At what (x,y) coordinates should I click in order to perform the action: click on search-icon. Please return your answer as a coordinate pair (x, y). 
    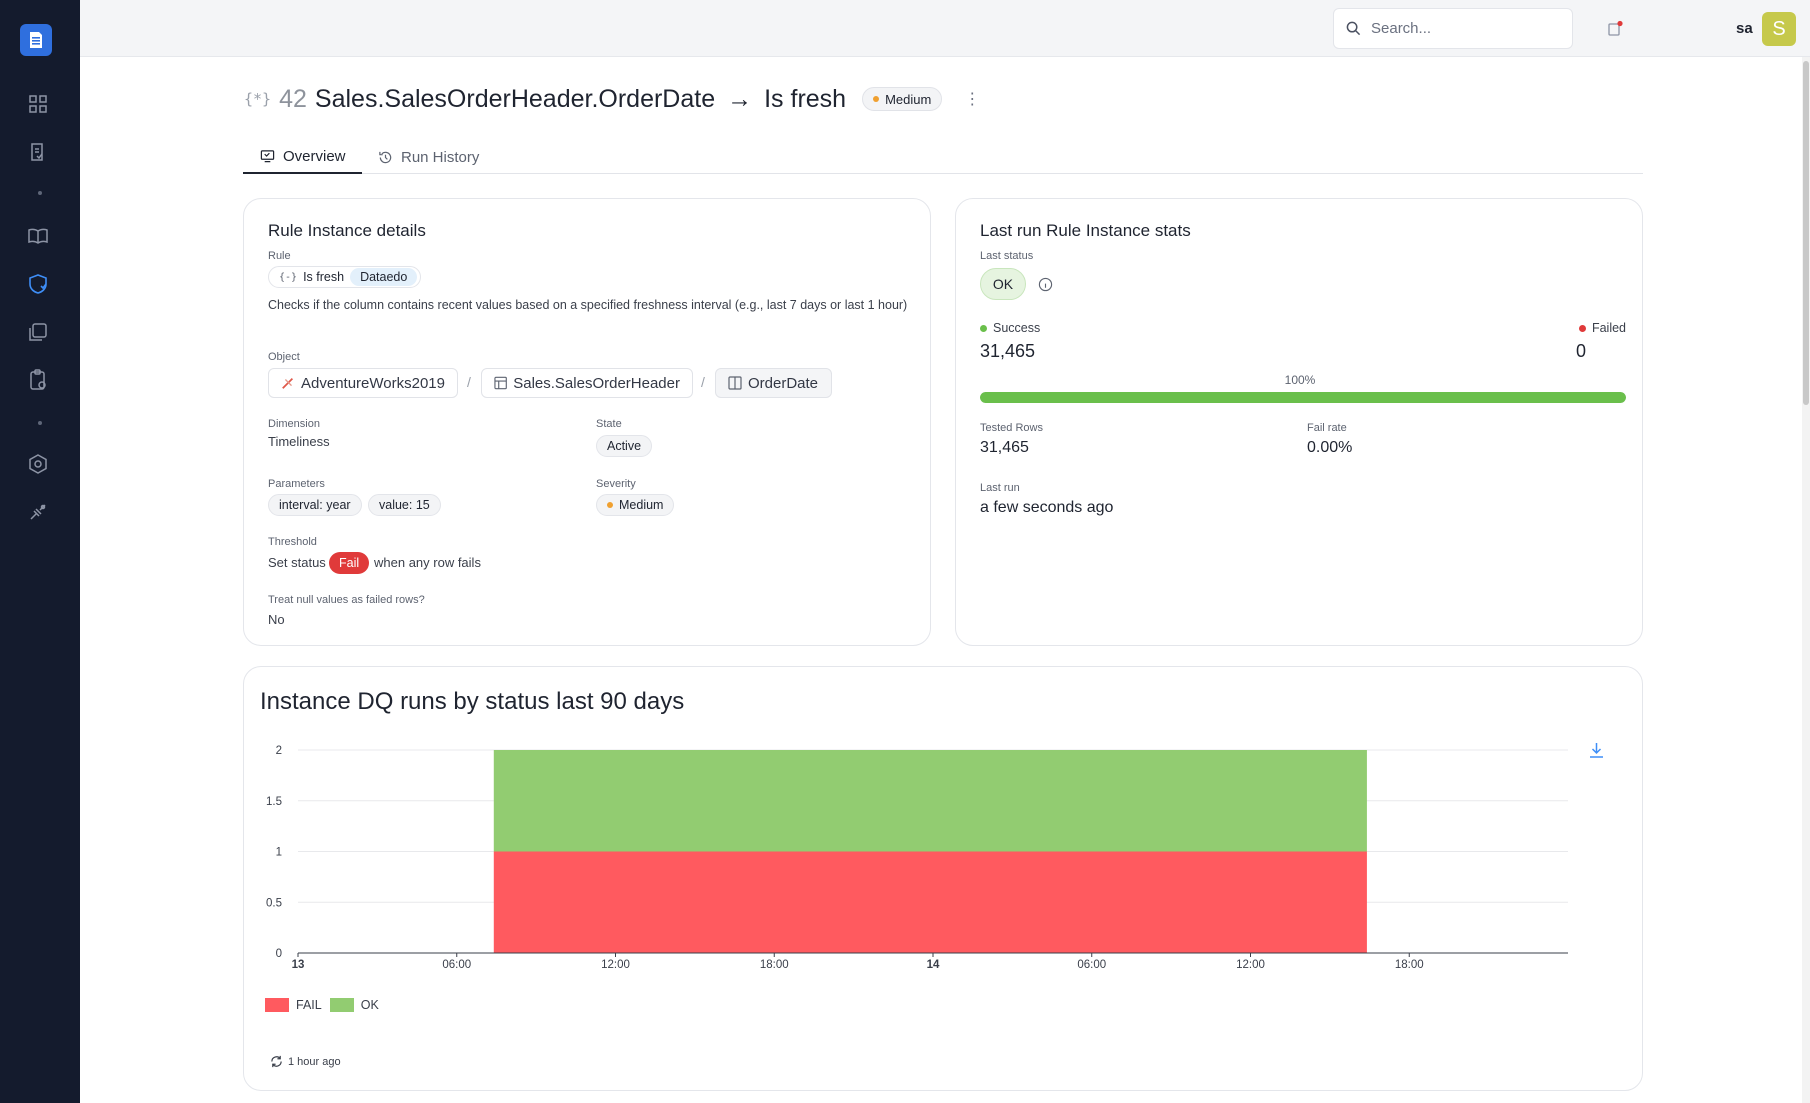
    Looking at the image, I should click on (1353, 28).